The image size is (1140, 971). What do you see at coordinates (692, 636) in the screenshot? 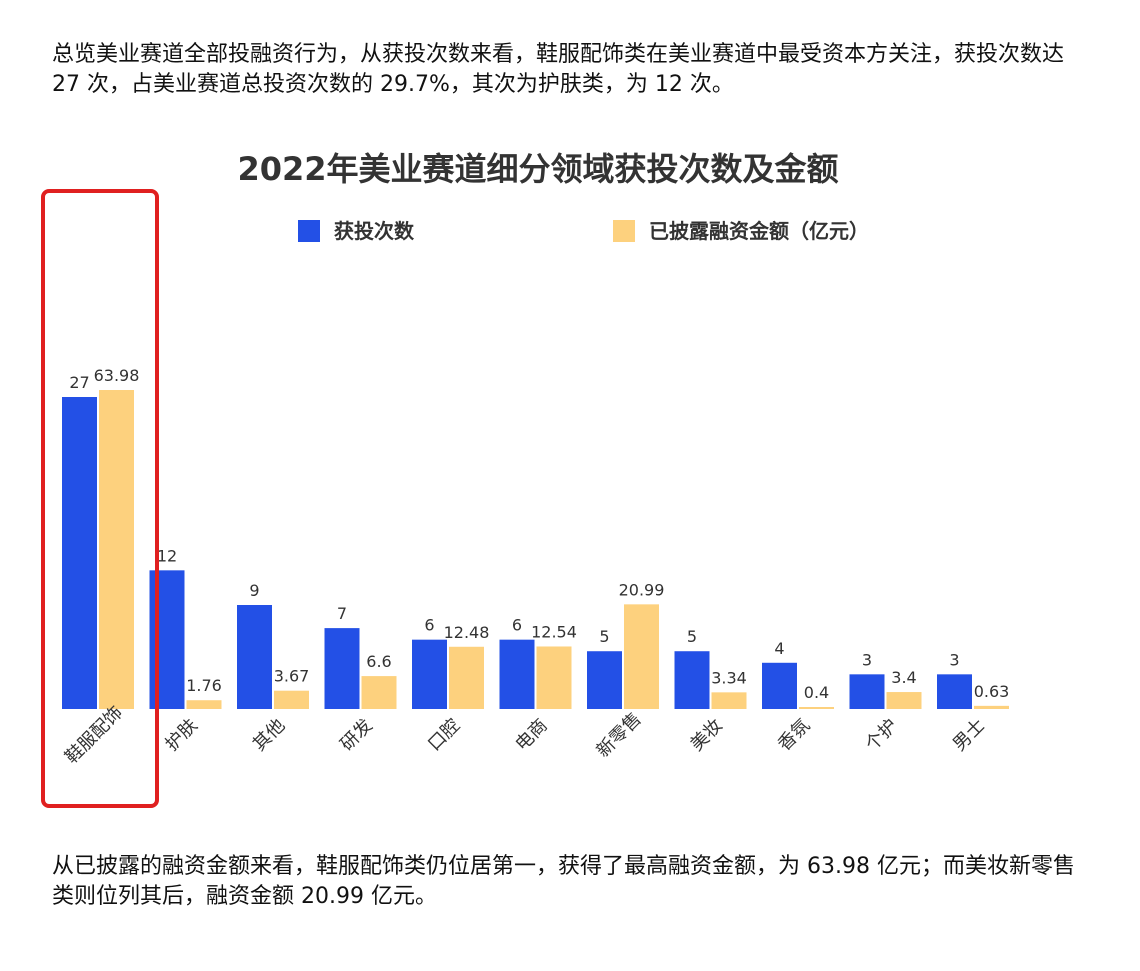
I see `value-label-count-7: 5` at bounding box center [692, 636].